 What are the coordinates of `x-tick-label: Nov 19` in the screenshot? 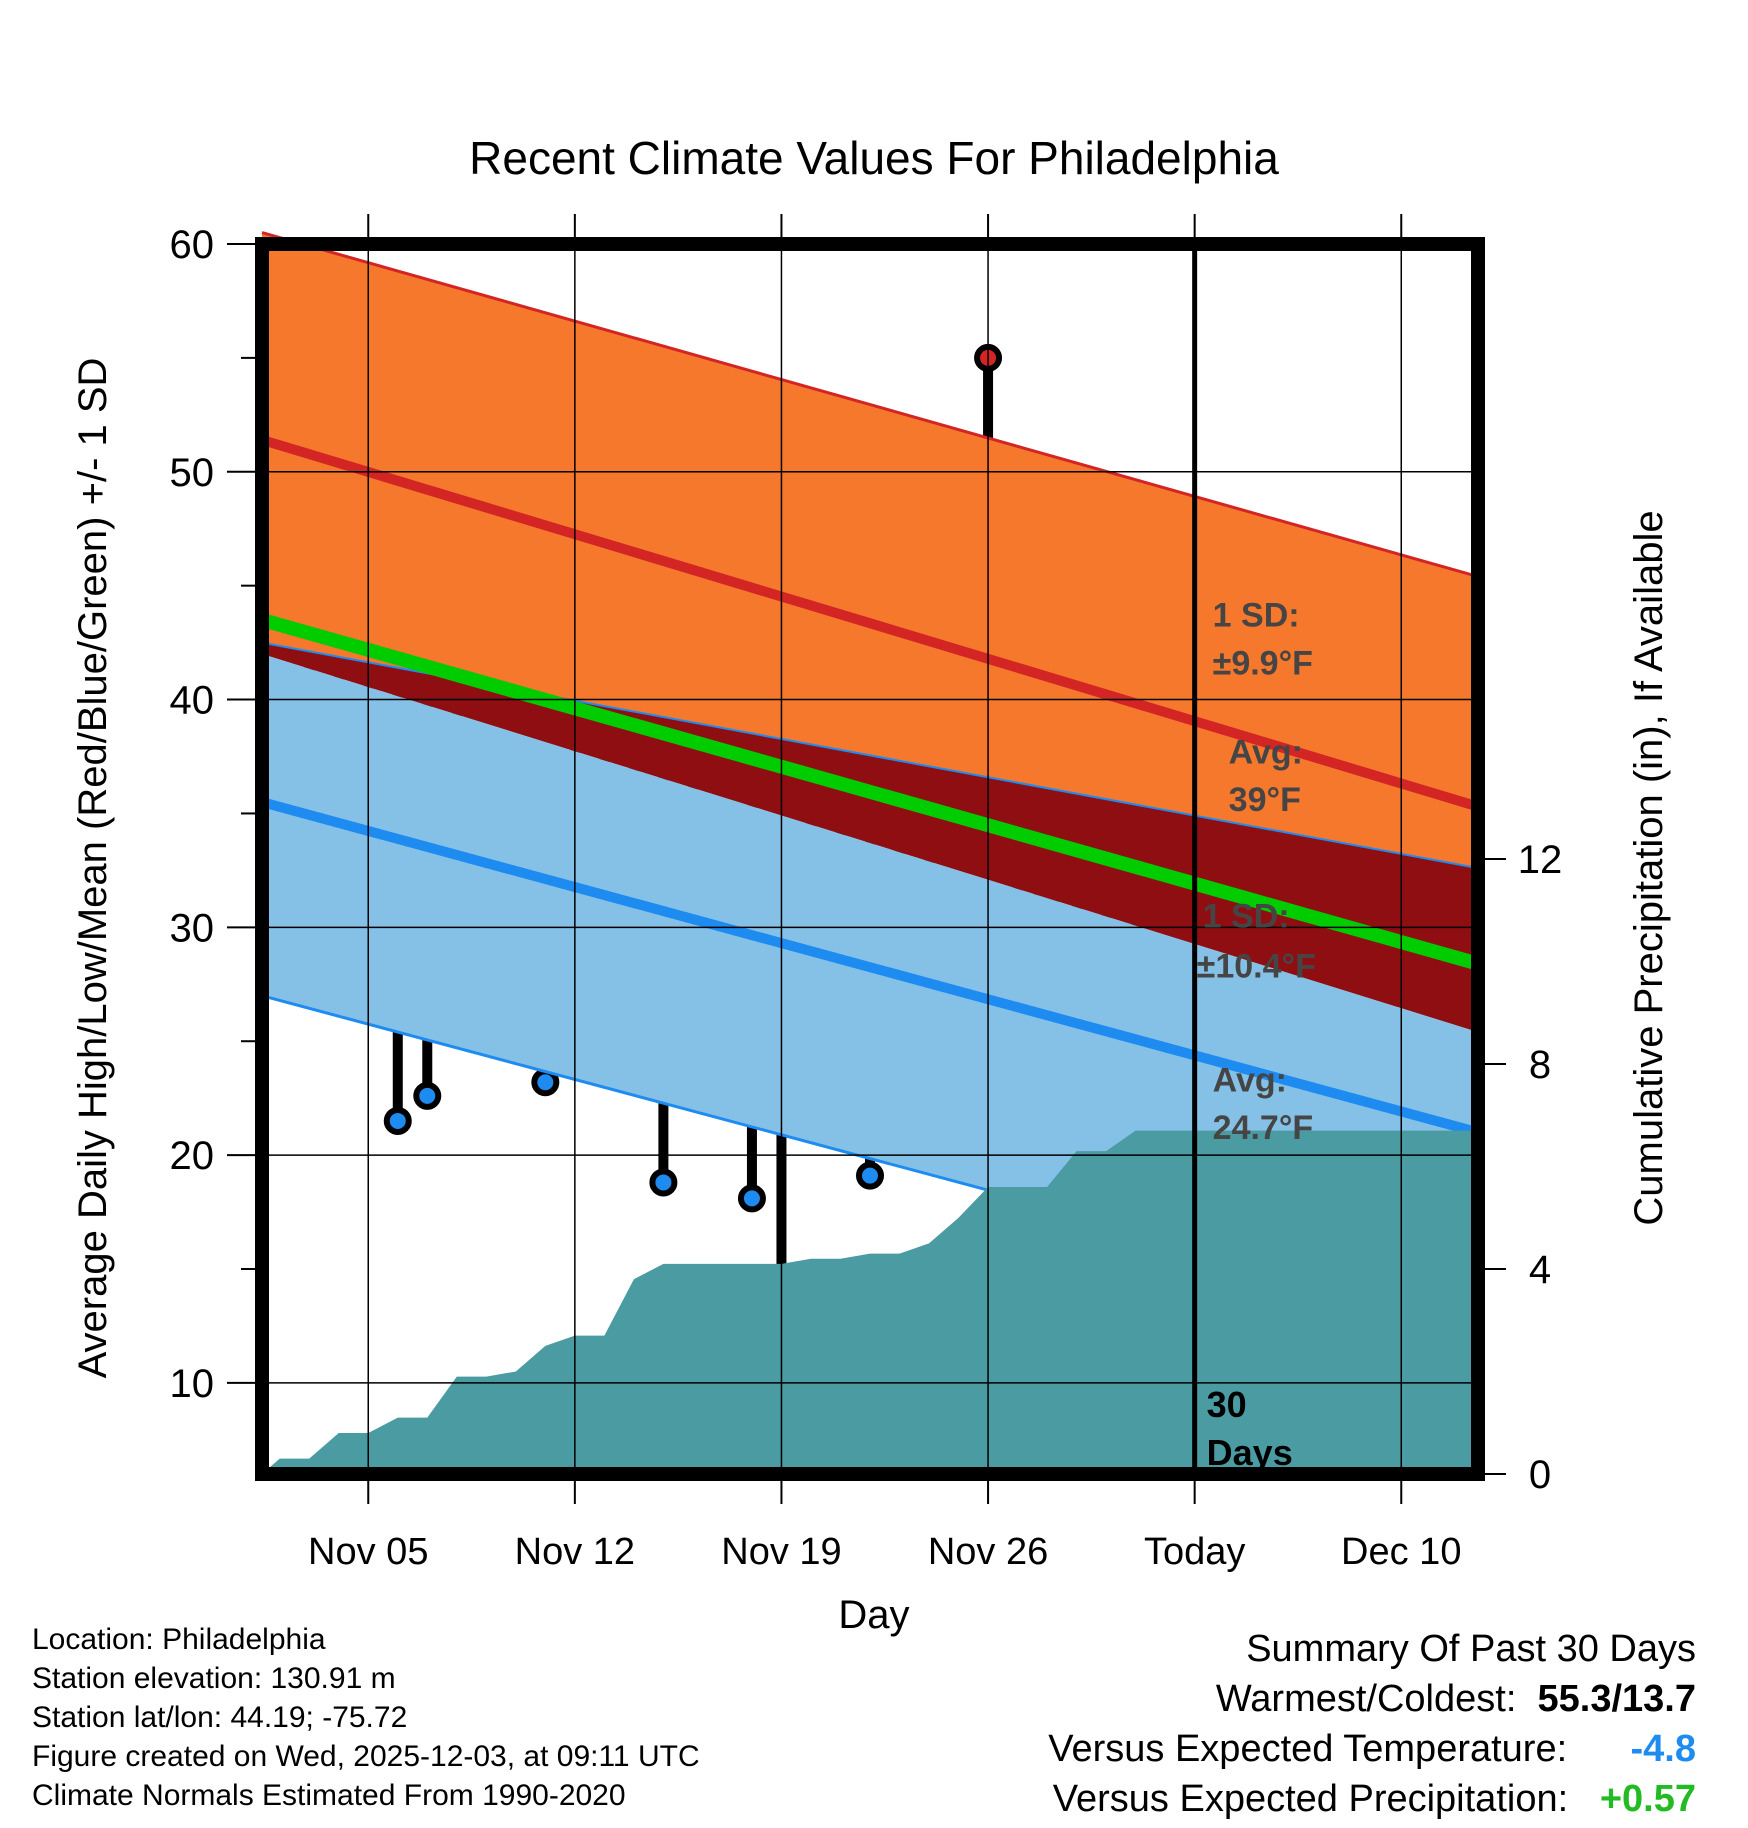 It's located at (781, 1552).